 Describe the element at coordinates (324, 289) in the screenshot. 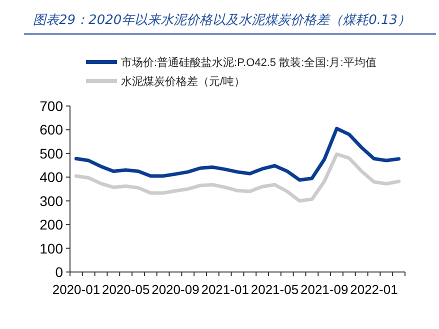

I see `x-tick-label: 2021-09` at that location.